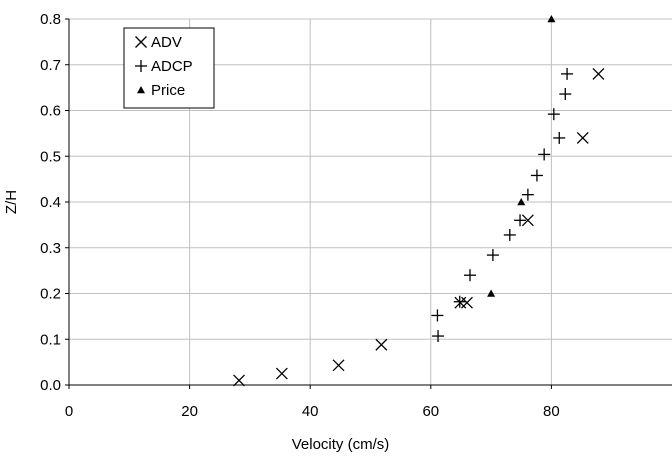 The width and height of the screenshot is (672, 458). I want to click on legend-item-adv: ADV, so click(158, 42).